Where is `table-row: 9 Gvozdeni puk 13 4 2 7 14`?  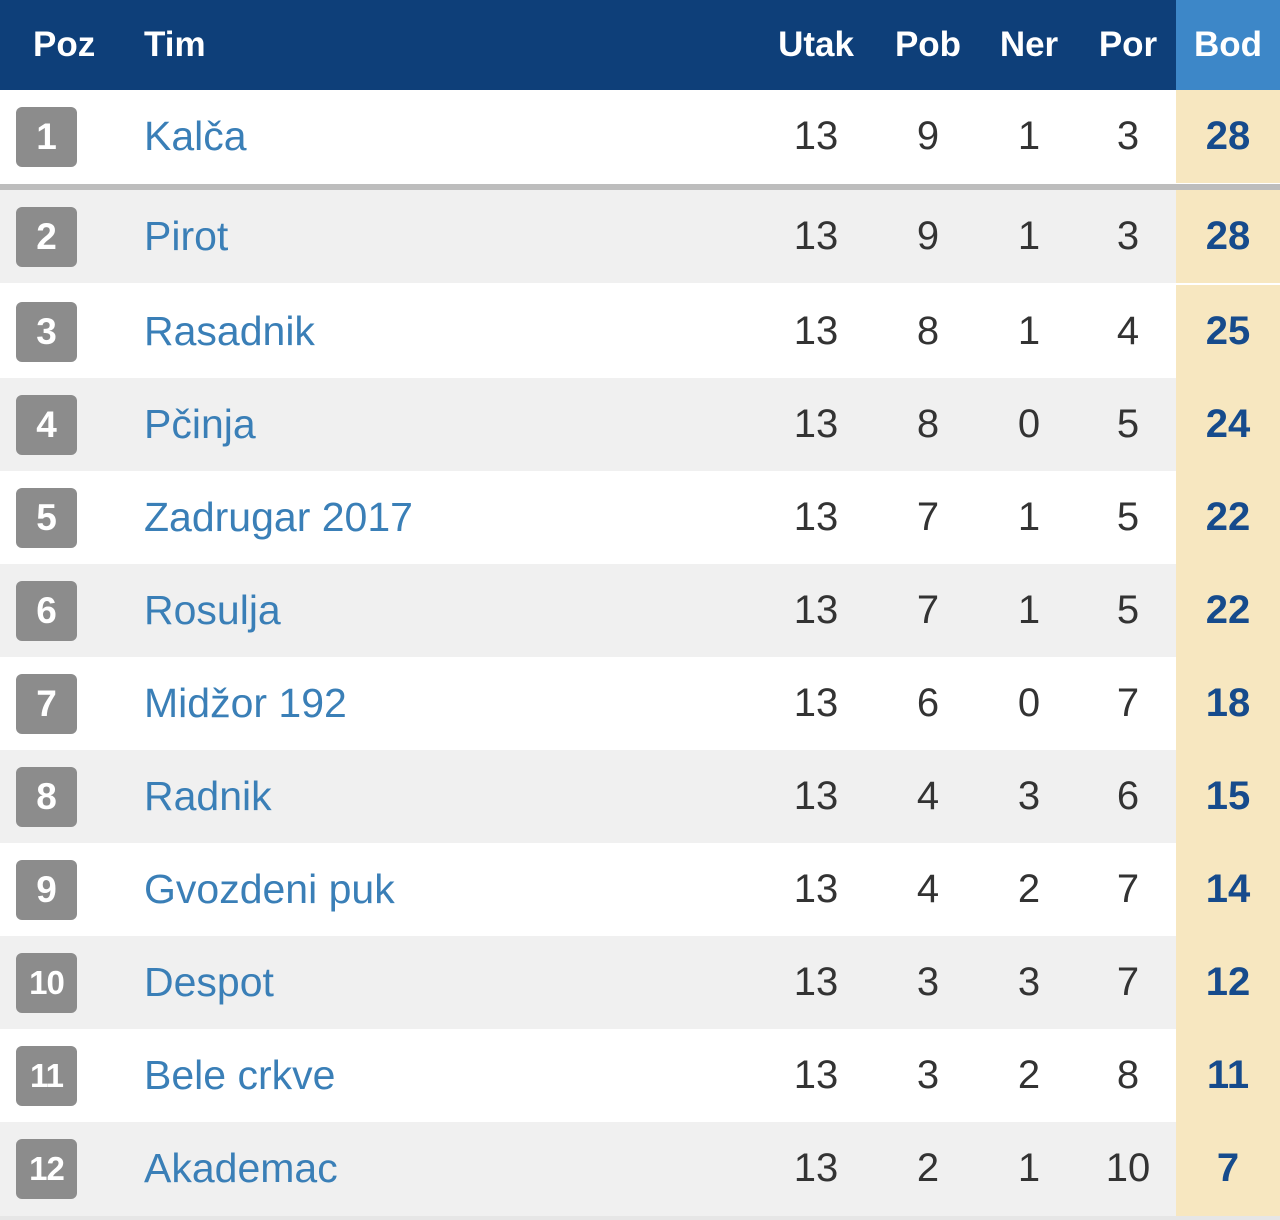 table-row: 9 Gvozdeni puk 13 4 2 7 14 is located at coordinates (640, 889).